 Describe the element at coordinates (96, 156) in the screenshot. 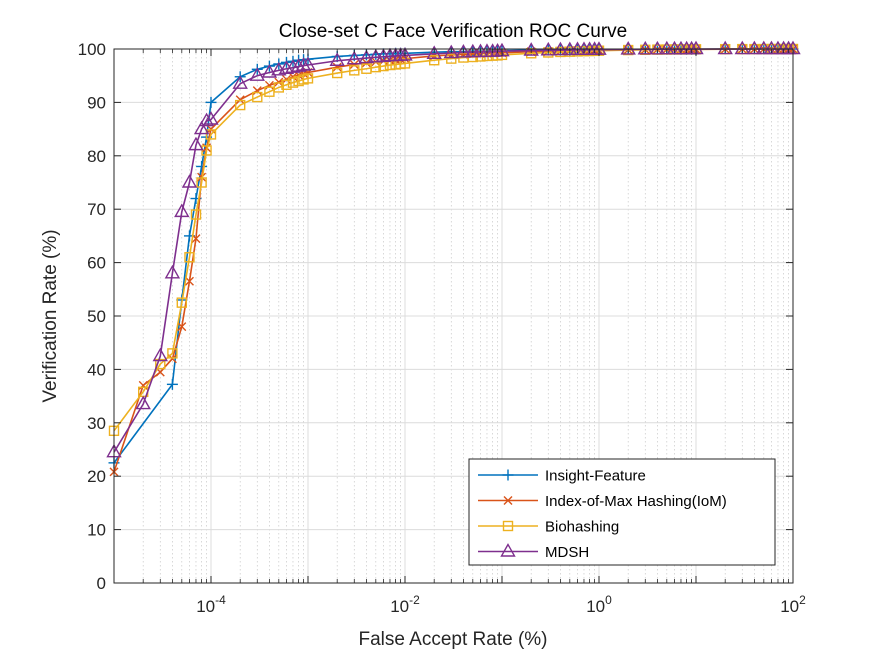

I see `y-tick-label: 80` at that location.